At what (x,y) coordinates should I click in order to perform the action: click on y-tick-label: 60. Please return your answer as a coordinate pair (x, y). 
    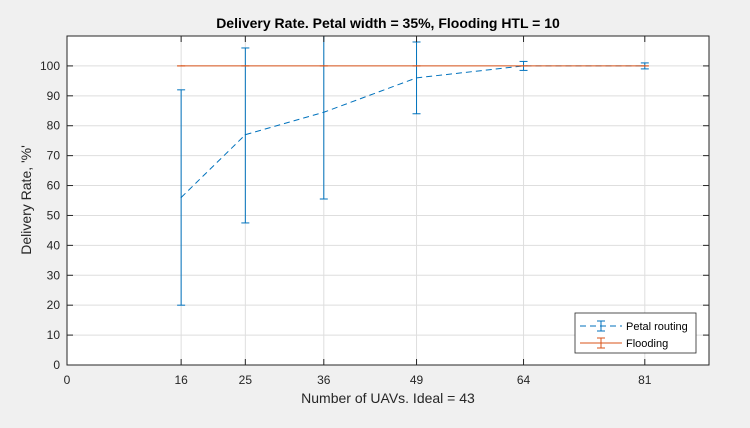
    Looking at the image, I should click on (54, 186).